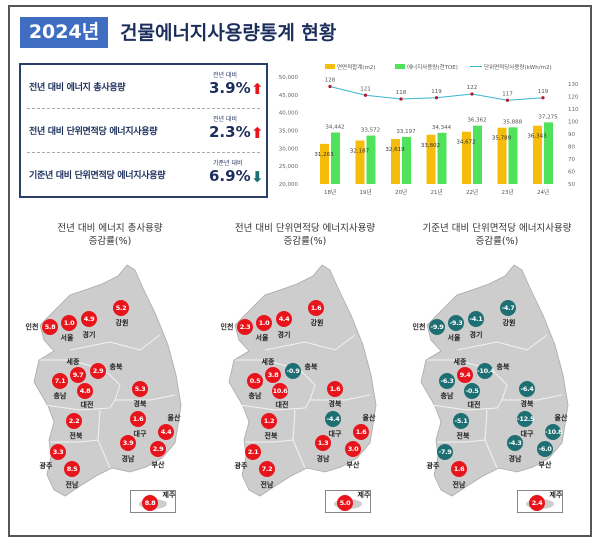 The width and height of the screenshot is (600, 544). What do you see at coordinates (230, 176) in the screenshot?
I see `summary-value: 6.9%` at bounding box center [230, 176].